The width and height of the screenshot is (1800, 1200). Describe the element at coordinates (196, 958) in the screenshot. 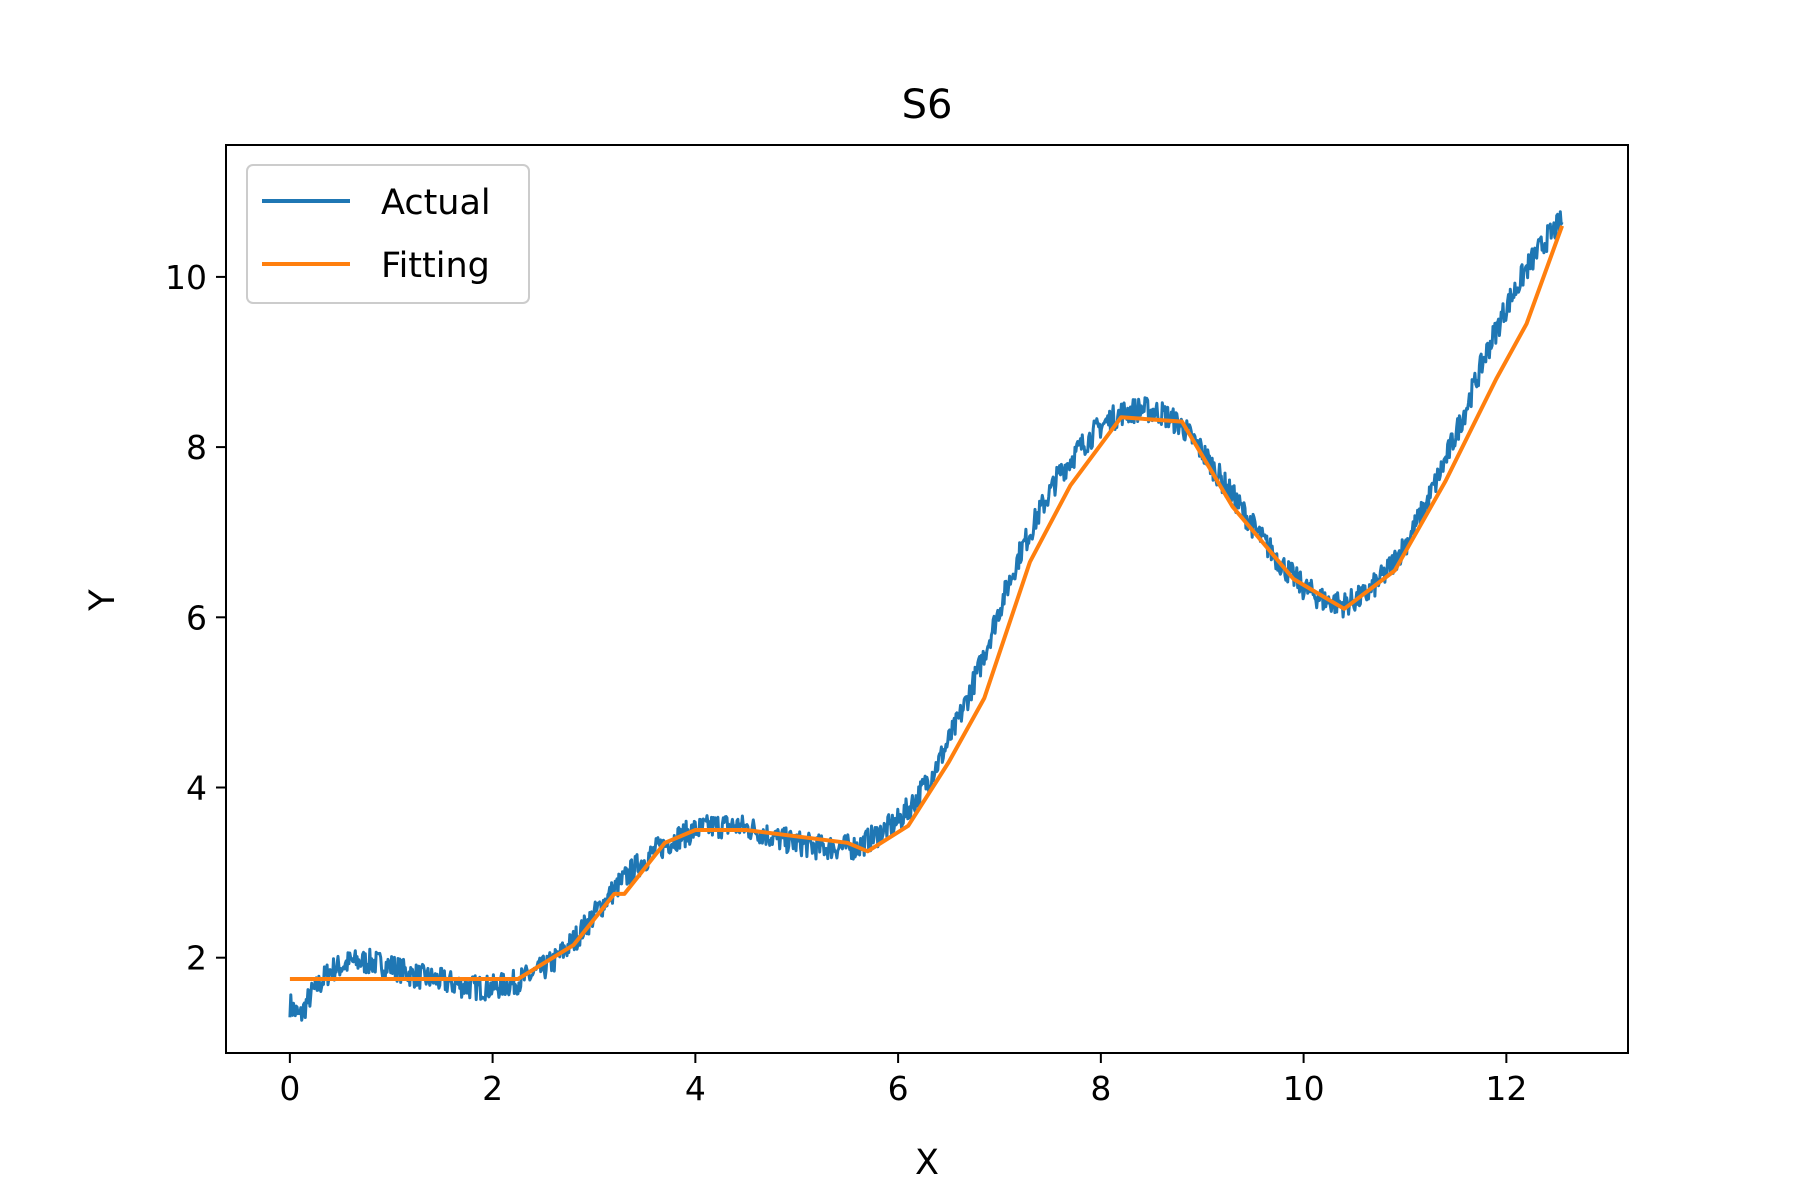

I see `y-tick-label: 2` at that location.